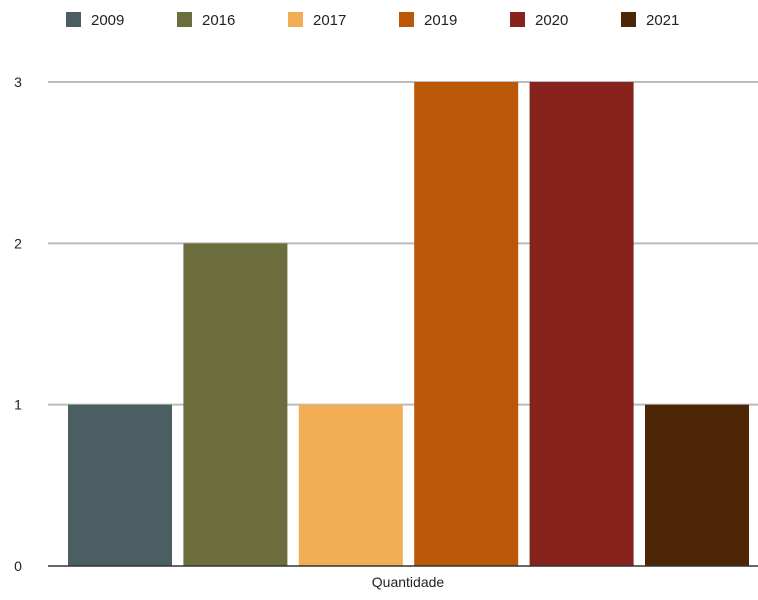  What do you see at coordinates (440, 20) in the screenshot?
I see `legend-label: 2019` at bounding box center [440, 20].